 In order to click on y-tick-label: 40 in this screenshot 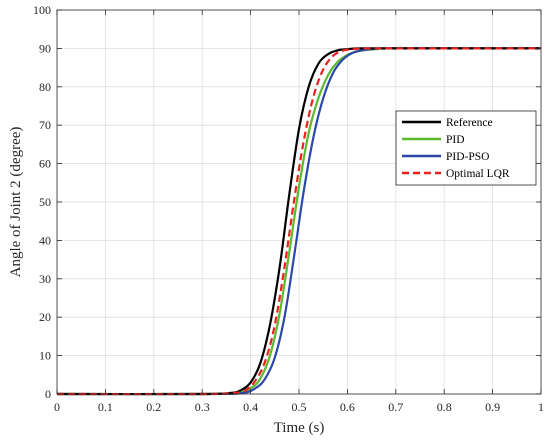, I will do `click(45, 240)`.